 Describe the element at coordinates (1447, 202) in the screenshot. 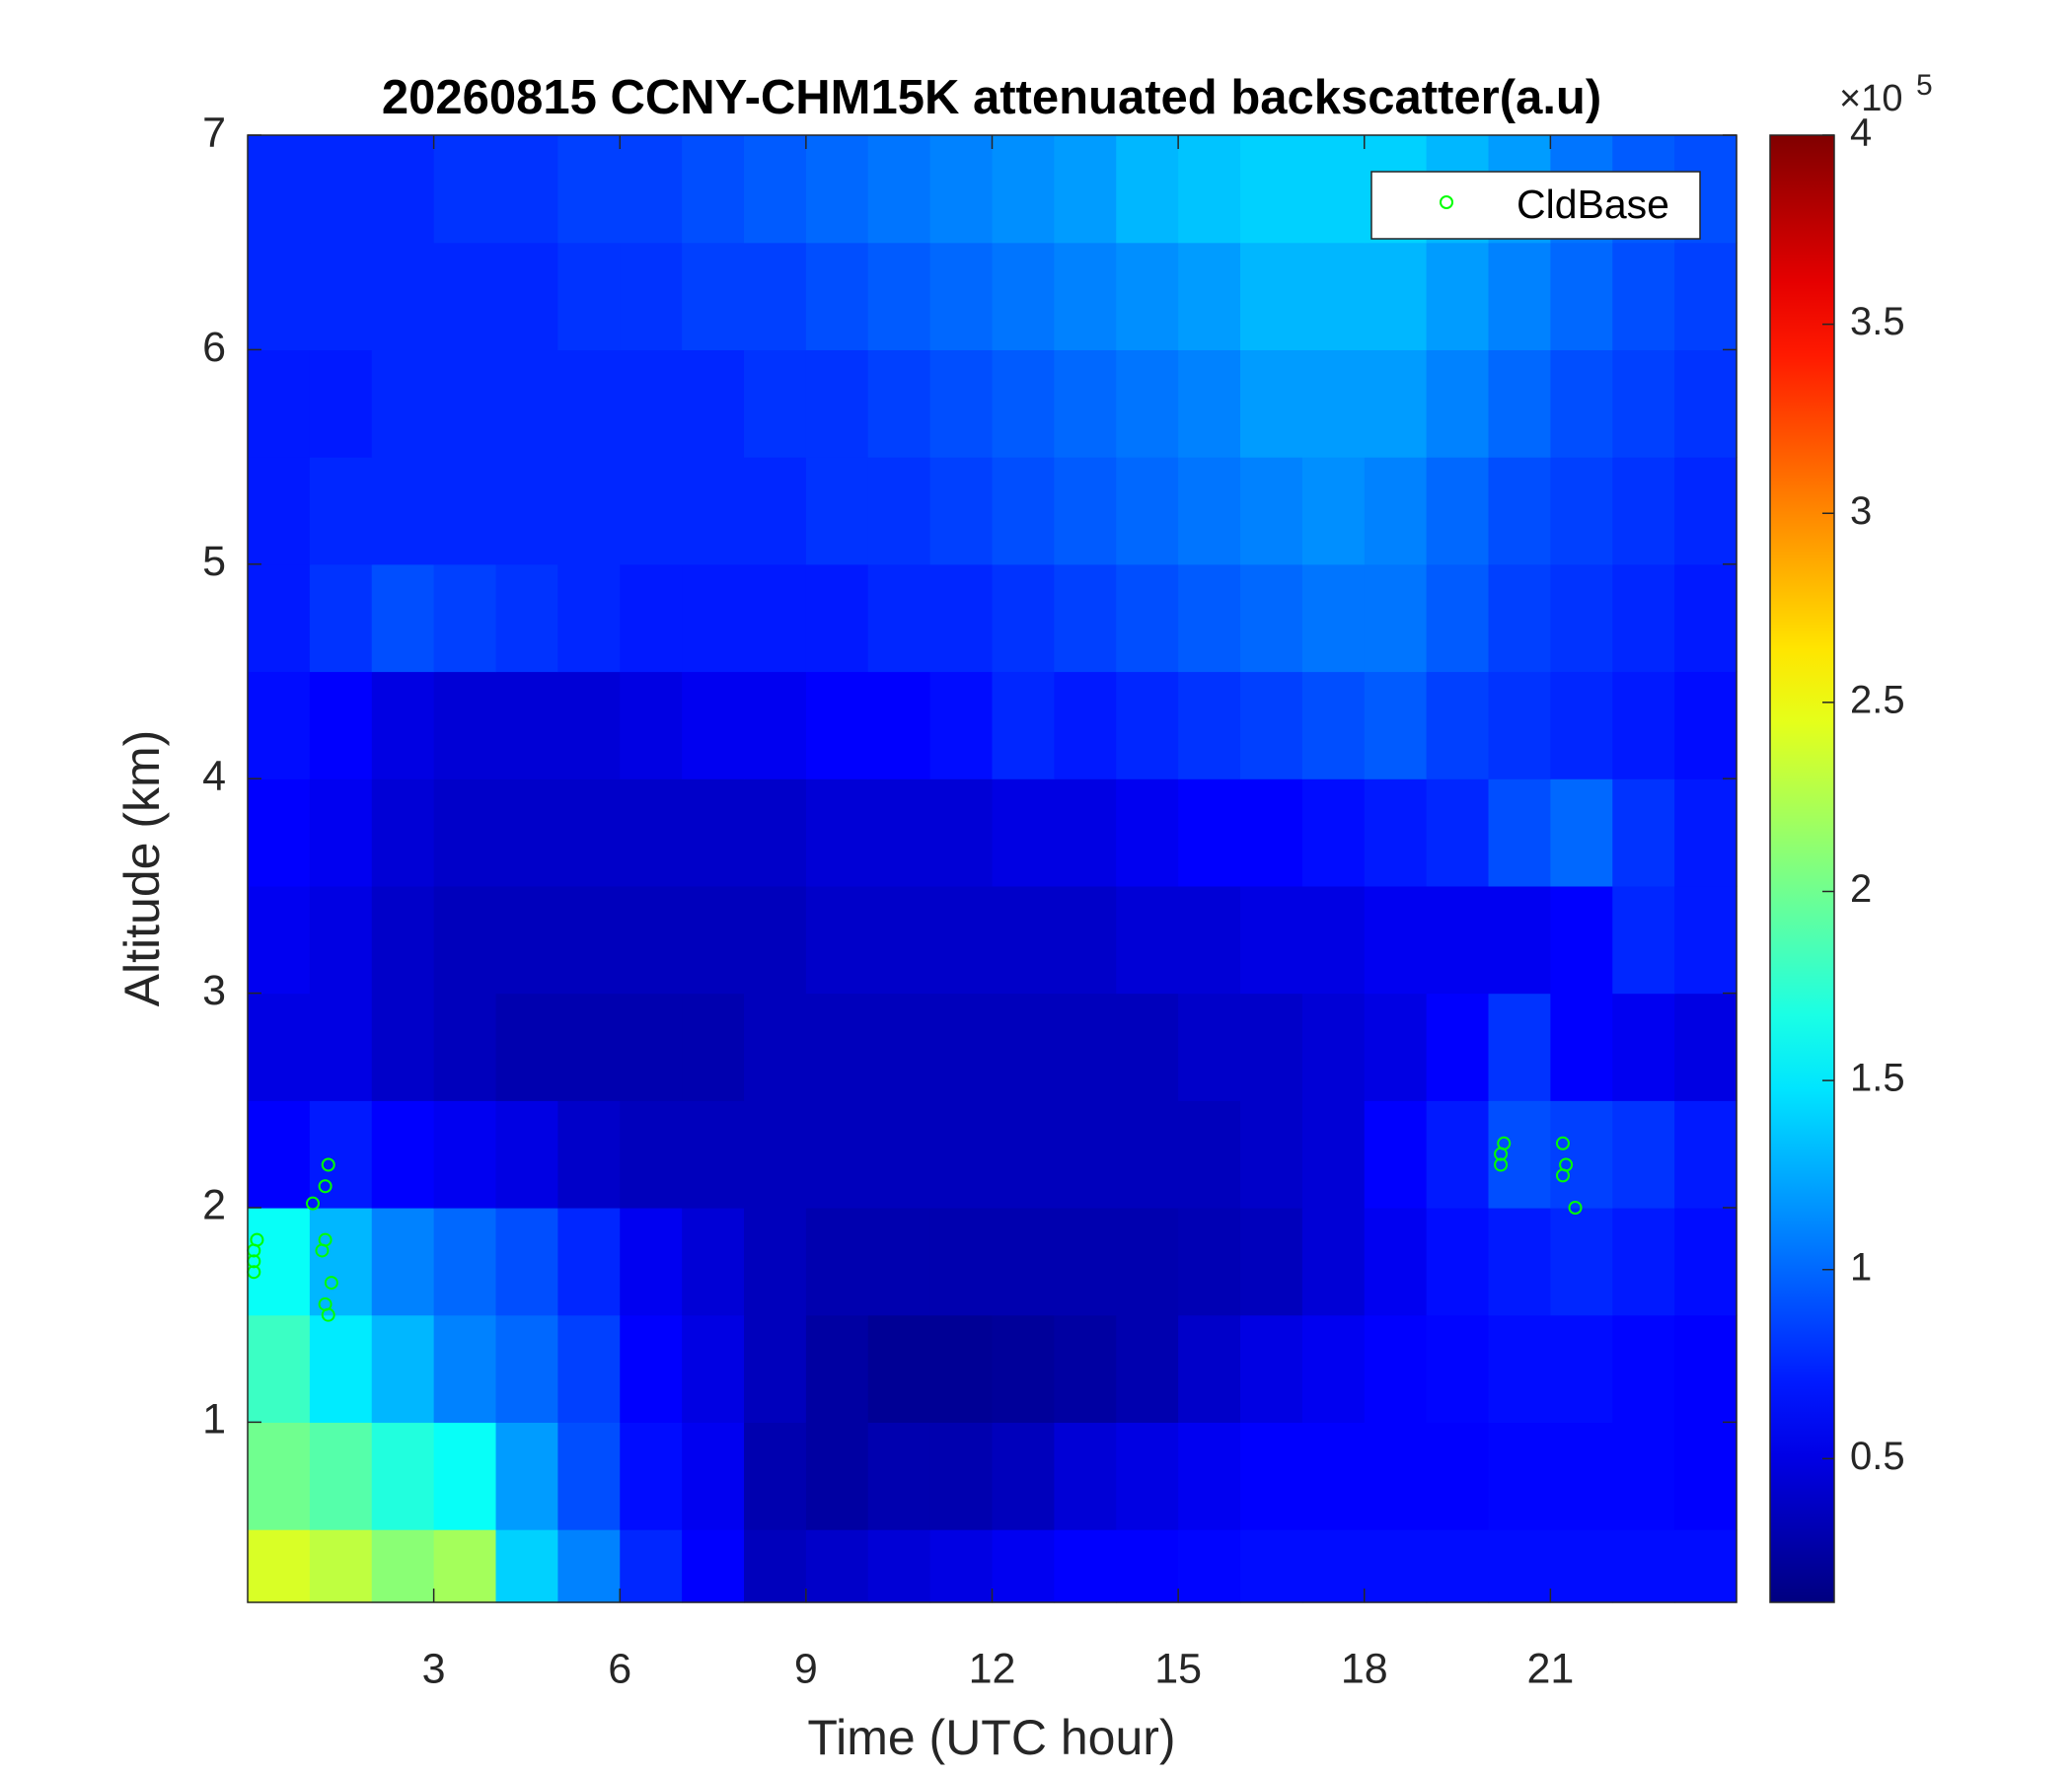

I see `legend-marker` at that location.